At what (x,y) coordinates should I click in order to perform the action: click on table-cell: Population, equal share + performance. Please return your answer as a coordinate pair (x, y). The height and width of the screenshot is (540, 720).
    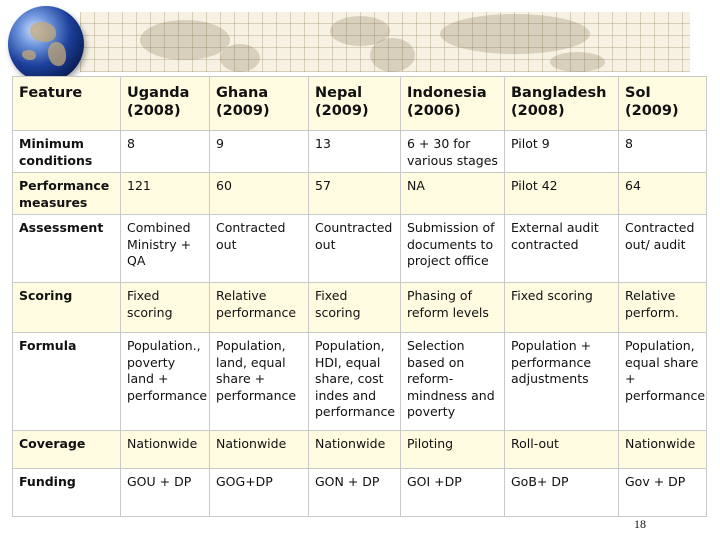
    Looking at the image, I should click on (662, 381).